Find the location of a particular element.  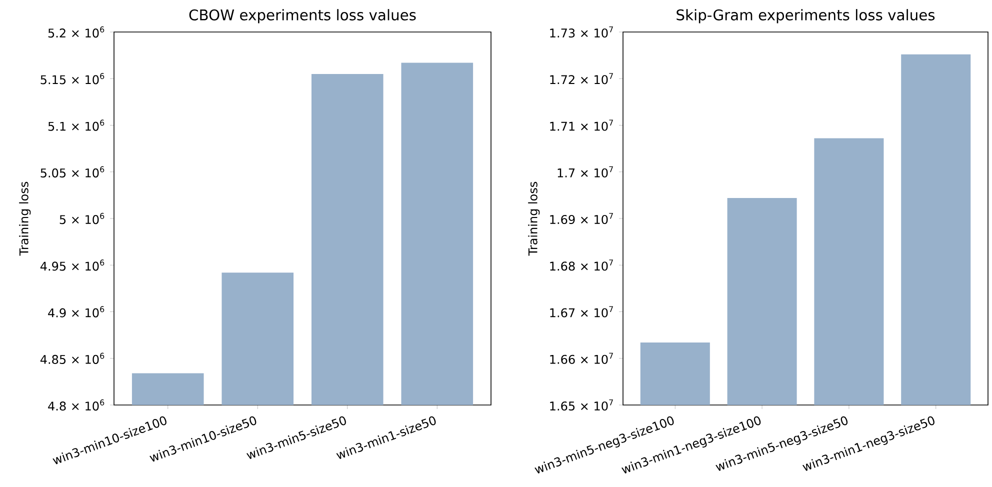

y-tick-label: 5.2 × 10$^{6}$ is located at coordinates (76, 32).